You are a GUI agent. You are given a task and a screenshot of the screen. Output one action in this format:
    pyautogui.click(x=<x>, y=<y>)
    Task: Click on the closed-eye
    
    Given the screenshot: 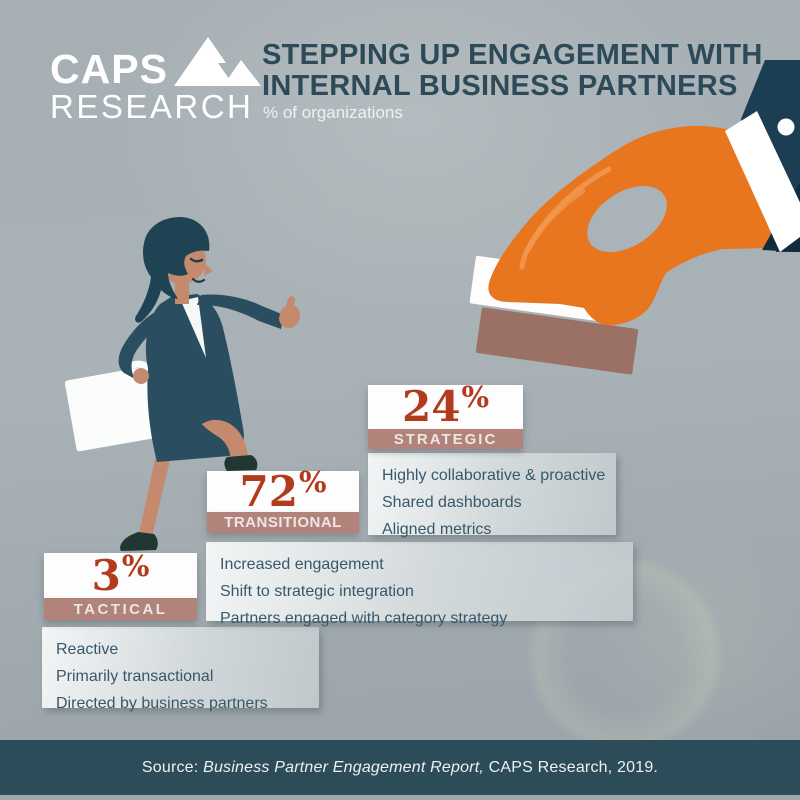 What is the action you would take?
    pyautogui.click(x=196, y=260)
    